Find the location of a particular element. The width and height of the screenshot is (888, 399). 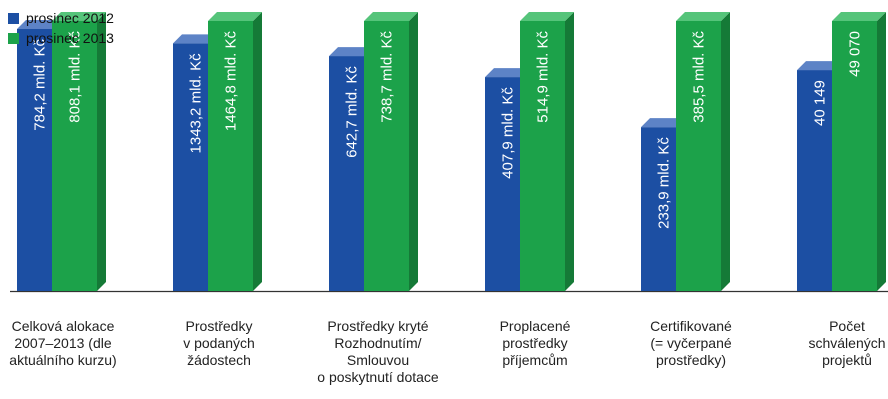

bar-2013: 49 070 is located at coordinates (859, 151).